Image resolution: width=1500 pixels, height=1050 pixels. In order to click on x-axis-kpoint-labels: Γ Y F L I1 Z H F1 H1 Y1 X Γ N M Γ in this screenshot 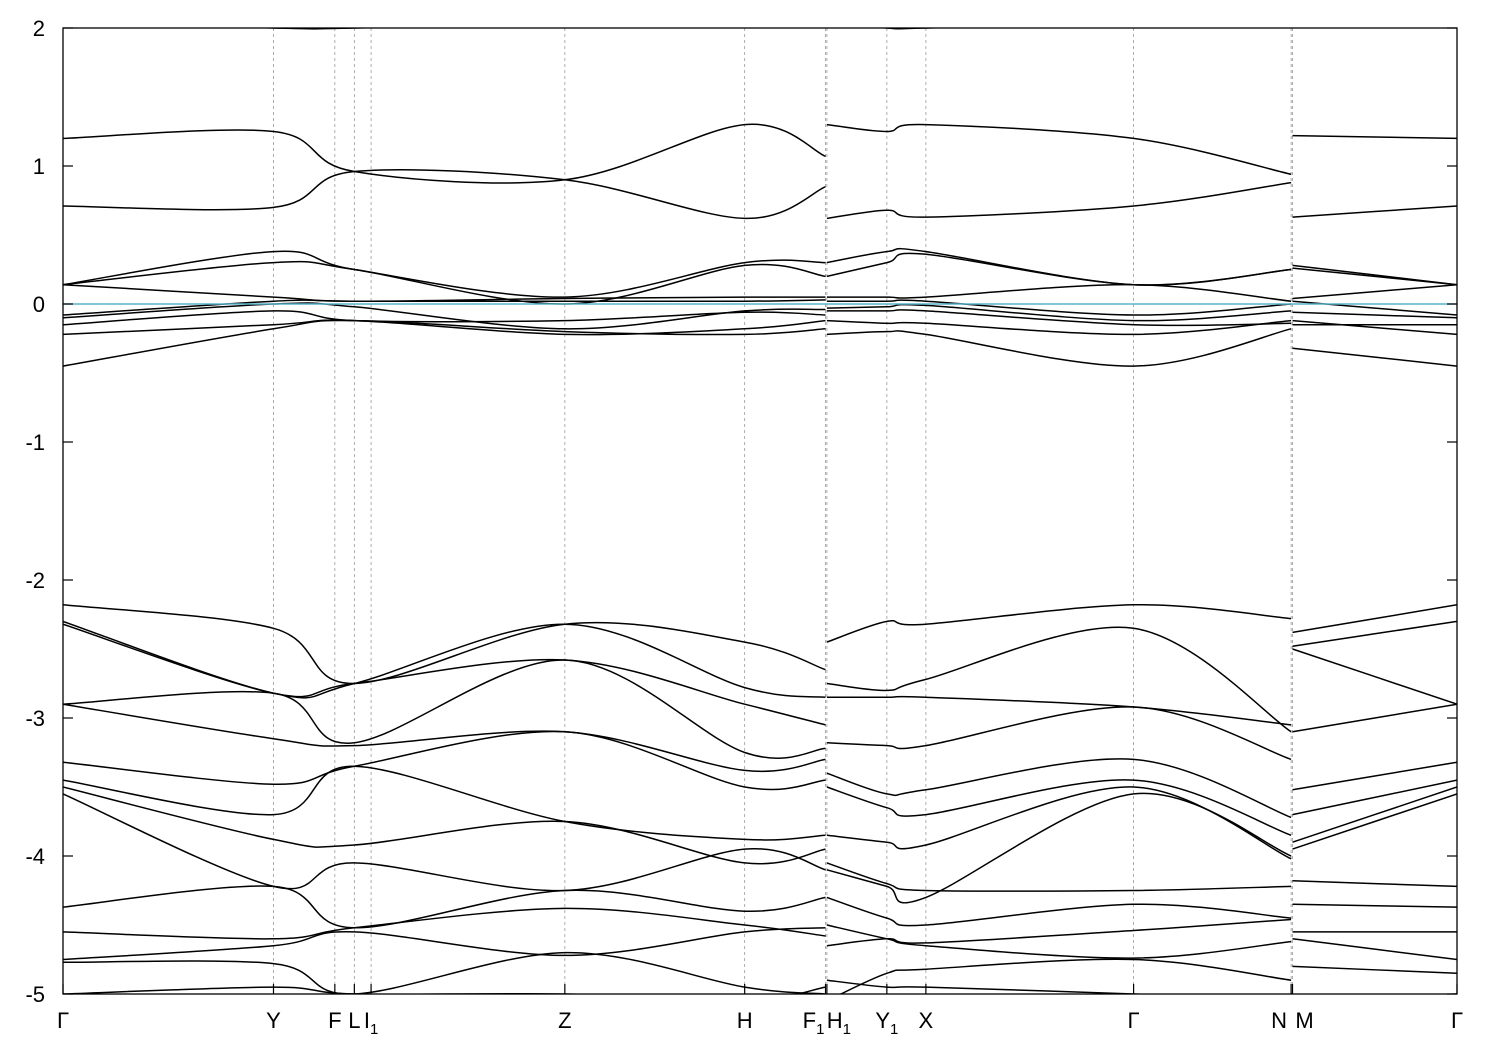, I will do `click(760, 1011)`.